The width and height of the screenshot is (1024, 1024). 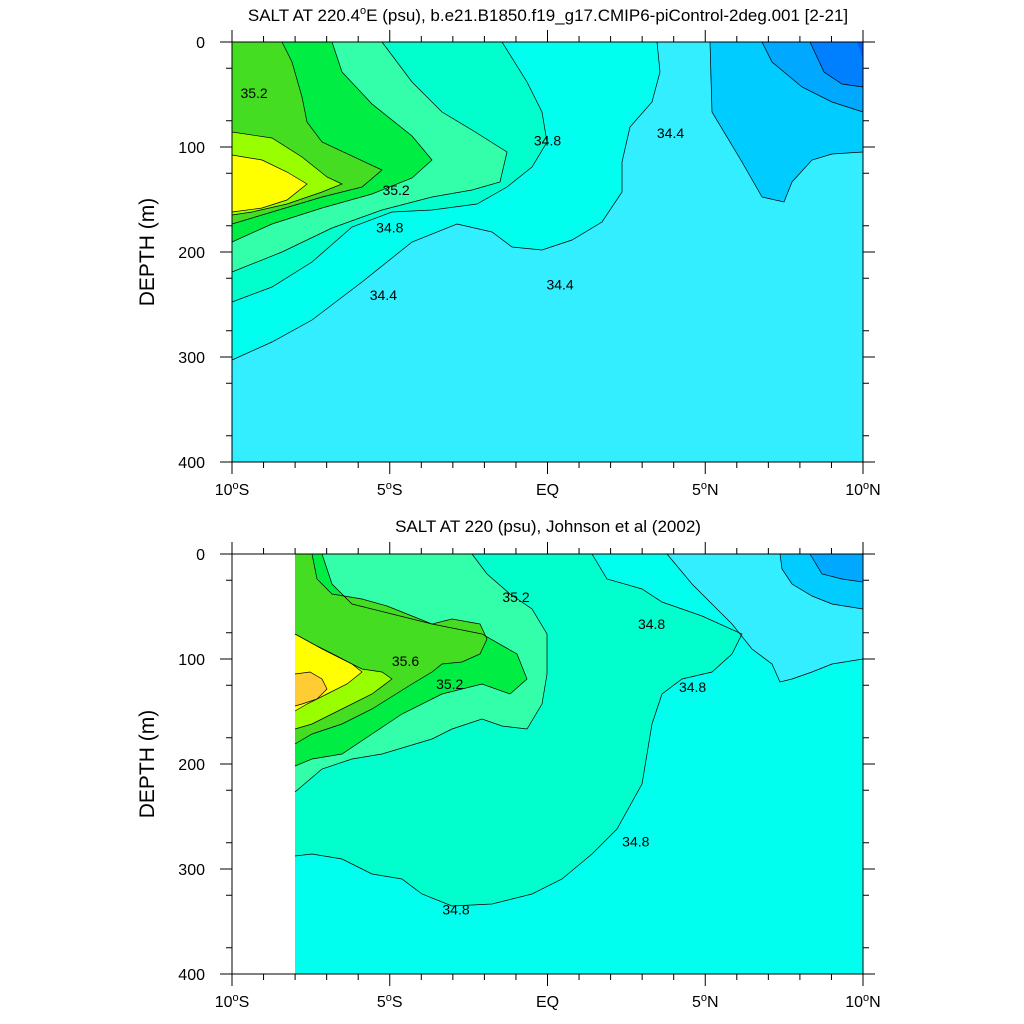 I want to click on contour-band-n-34.0, so click(x=836, y=64).